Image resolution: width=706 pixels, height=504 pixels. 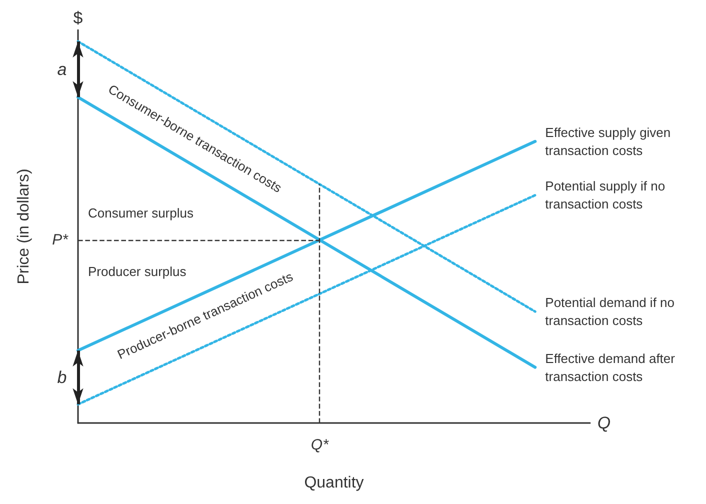 What do you see at coordinates (61, 240) in the screenshot?
I see `ref-line-label: P*` at bounding box center [61, 240].